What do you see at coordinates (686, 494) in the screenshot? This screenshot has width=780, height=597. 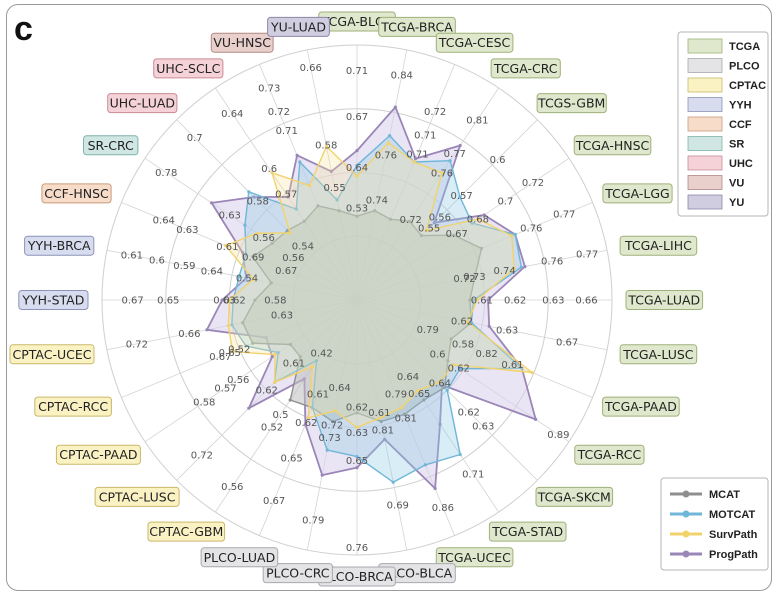 I see `method-marker-mcat` at bounding box center [686, 494].